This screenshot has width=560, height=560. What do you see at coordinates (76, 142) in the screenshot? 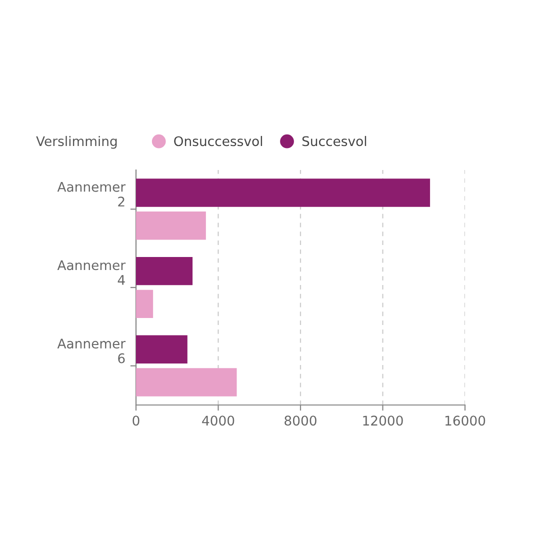
I see `legend-title: Verslimming` at bounding box center [76, 142].